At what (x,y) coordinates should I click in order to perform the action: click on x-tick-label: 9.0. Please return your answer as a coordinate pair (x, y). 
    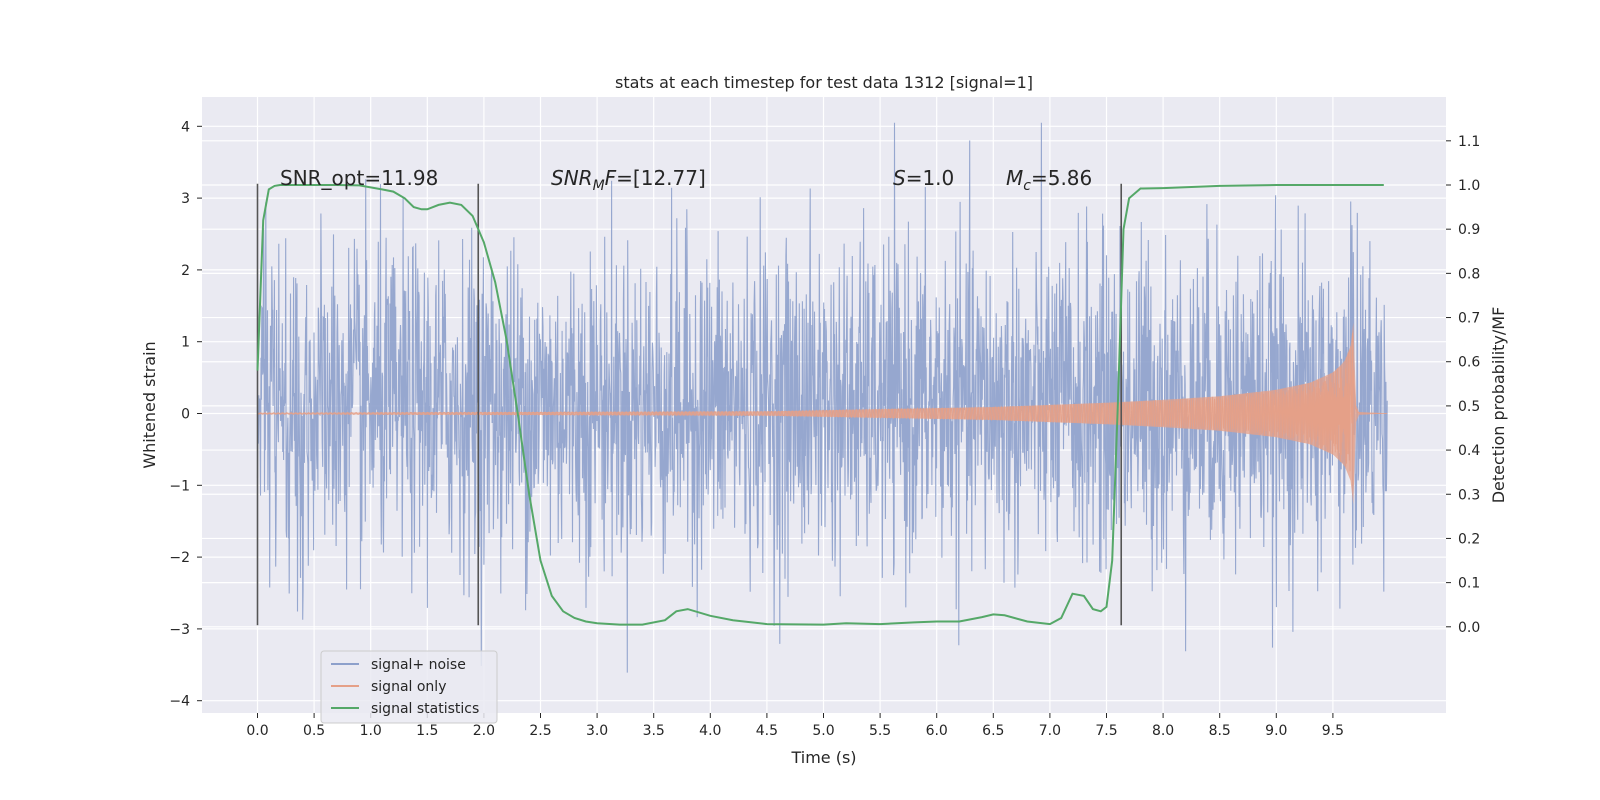
    Looking at the image, I should click on (1276, 731).